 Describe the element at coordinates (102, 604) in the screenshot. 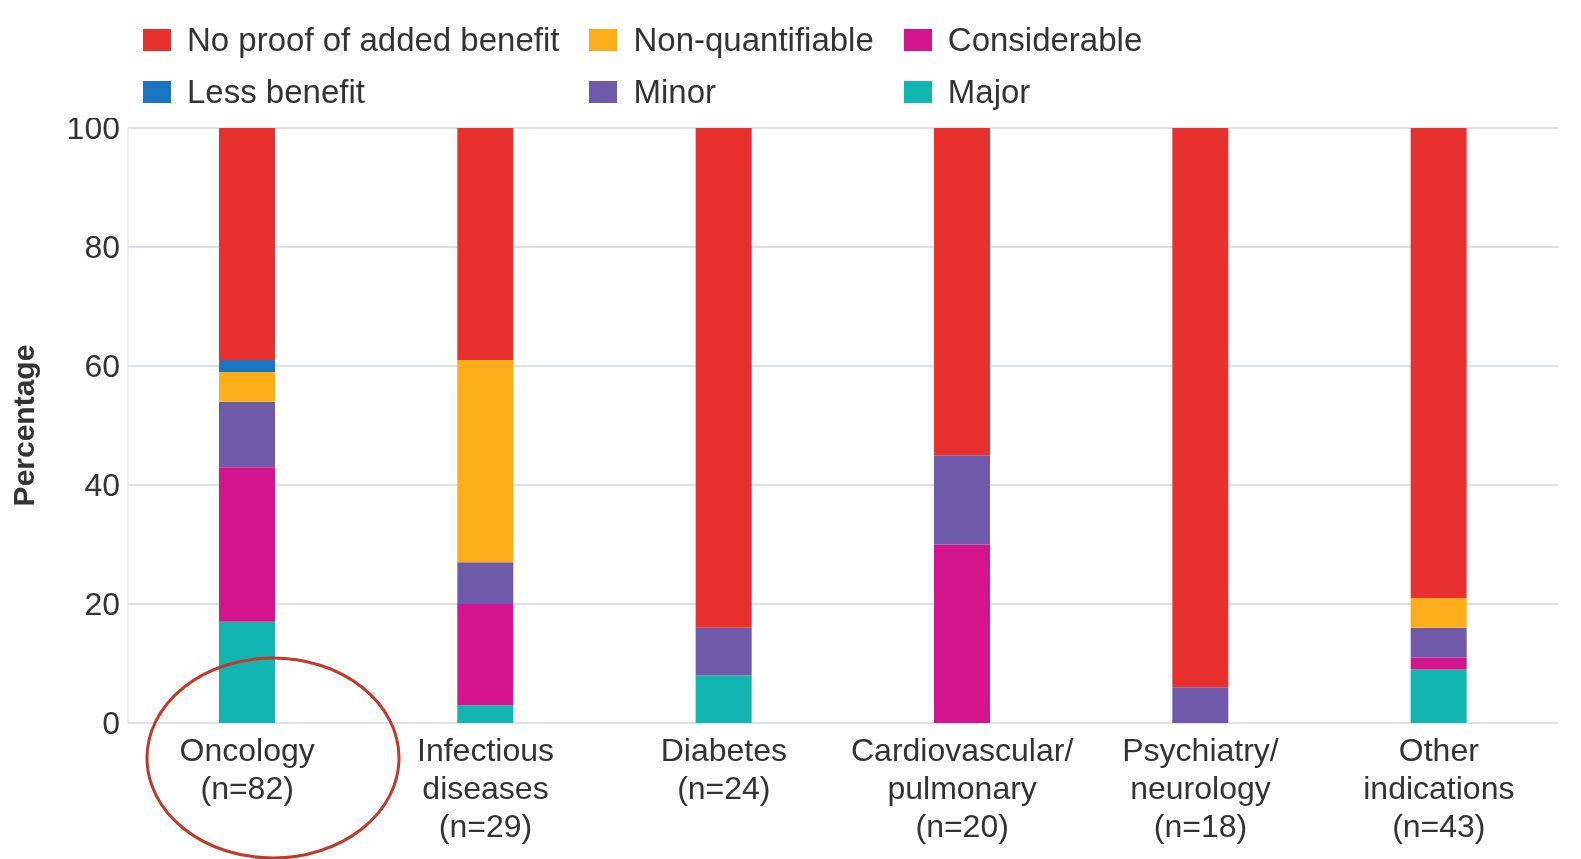

I see `y-tick-label: 20` at that location.